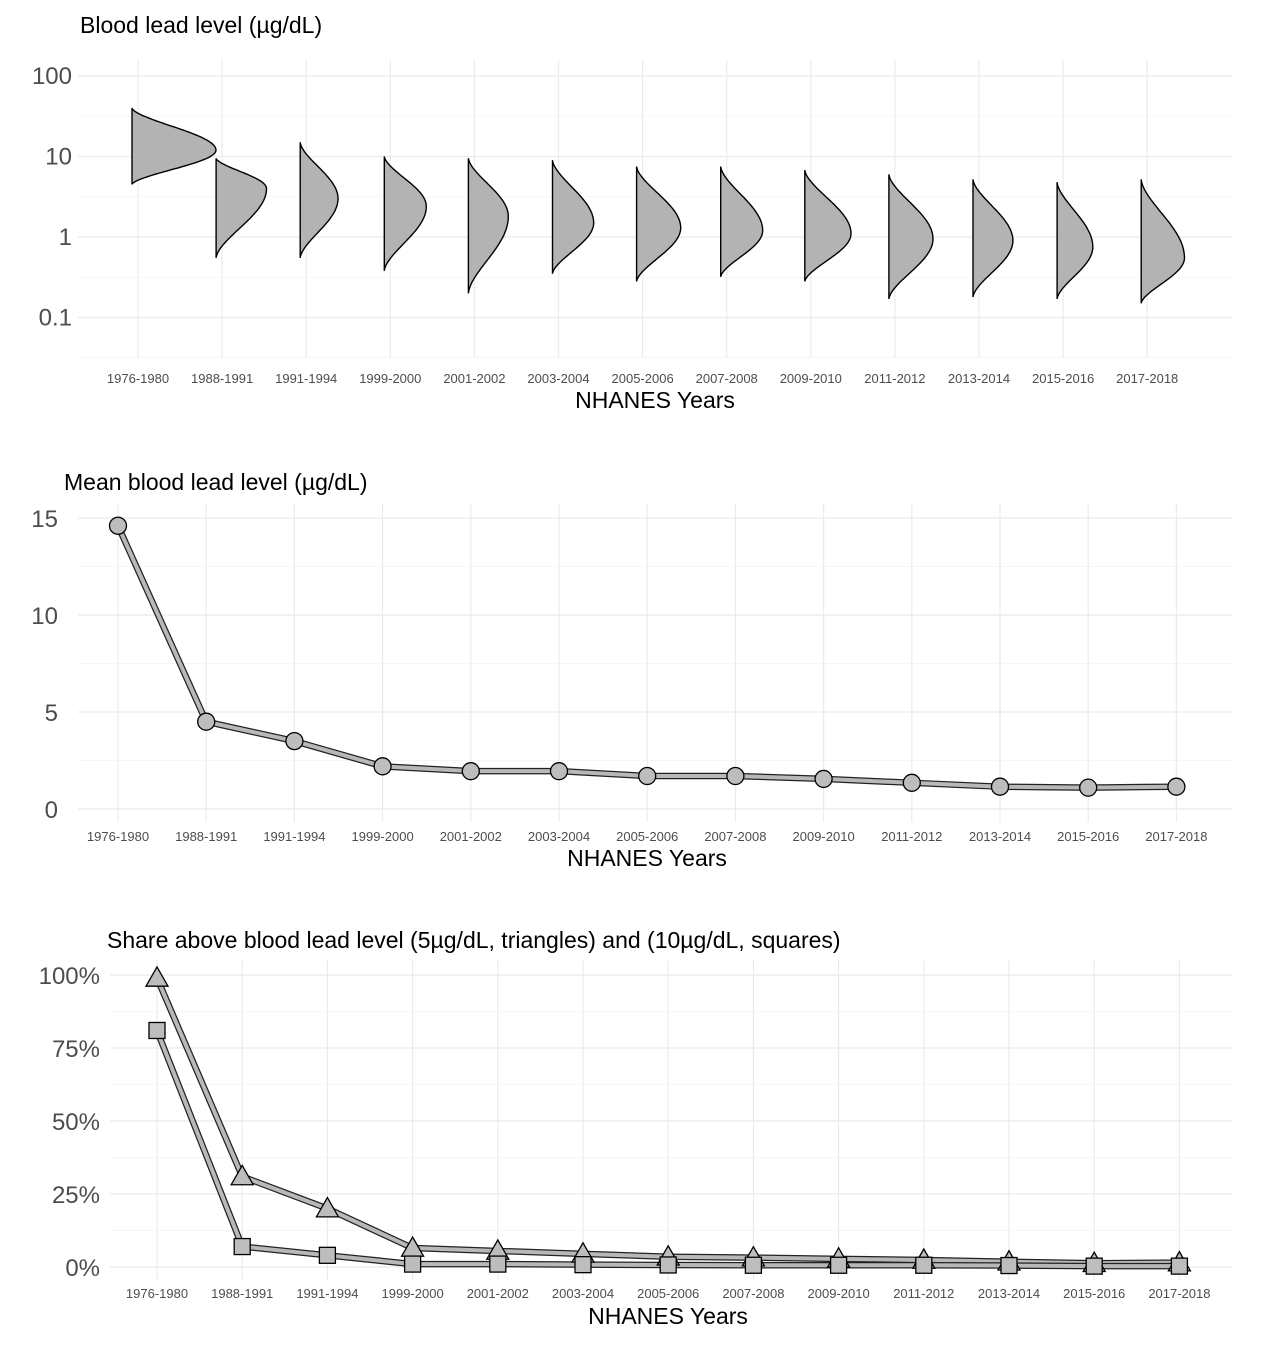  What do you see at coordinates (76, 1049) in the screenshot?
I see `y-tick-label: 75%` at bounding box center [76, 1049].